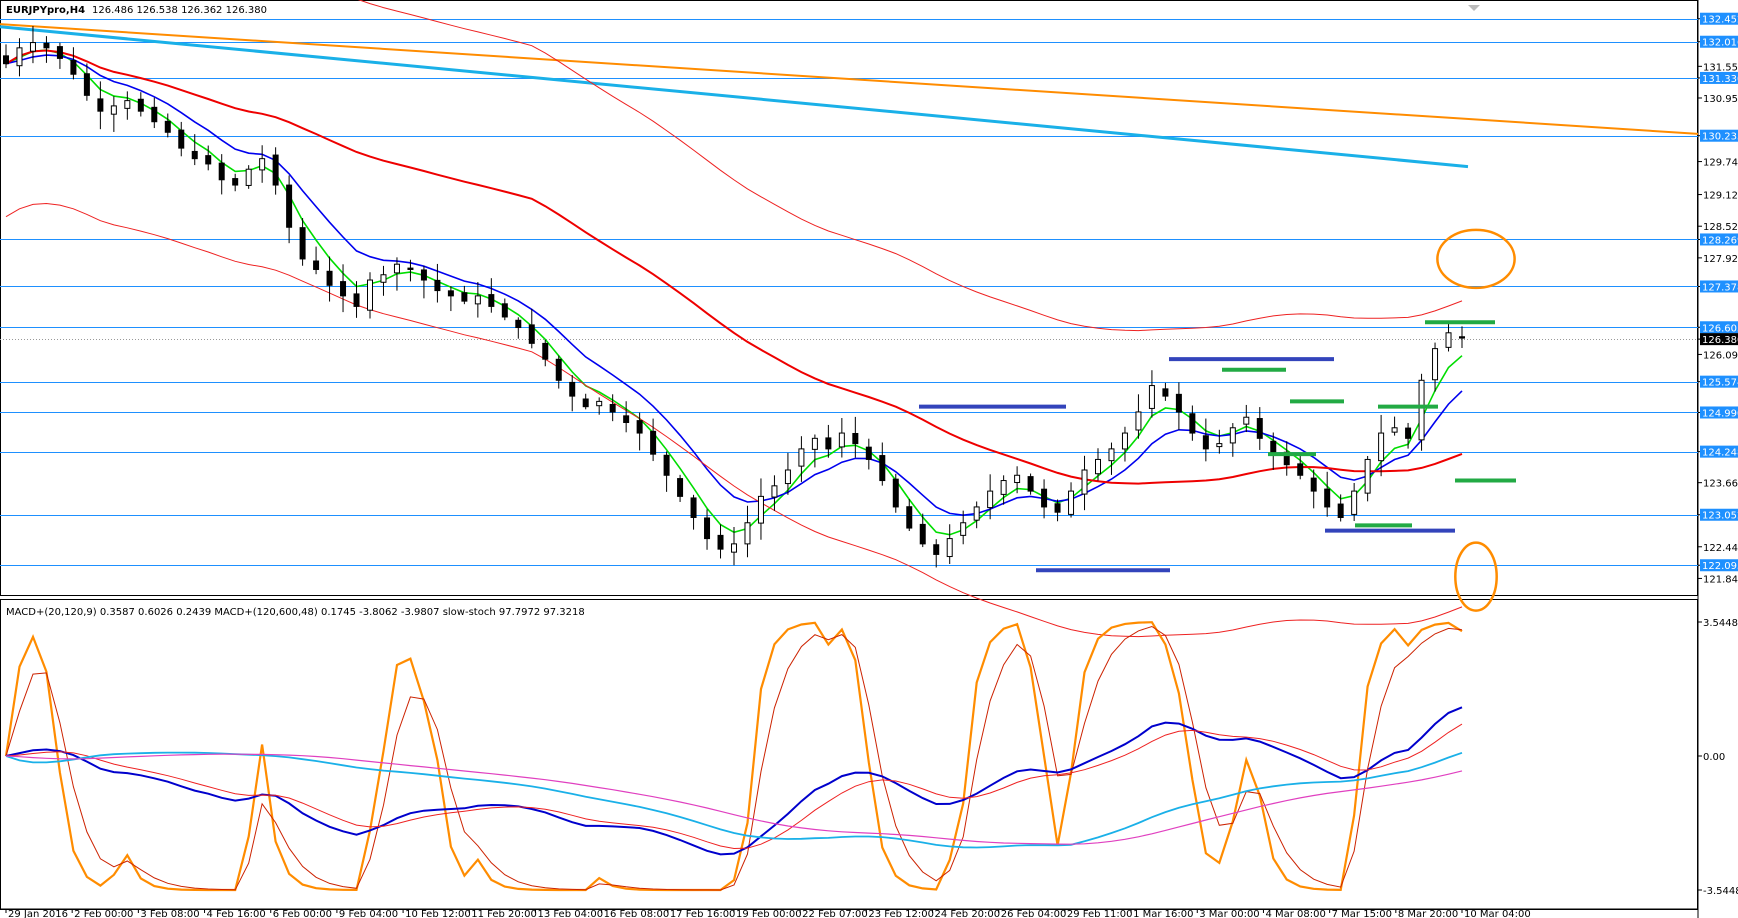 This screenshot has height=918, width=1738. I want to click on macd-long-signal-line, so click(734, 799).